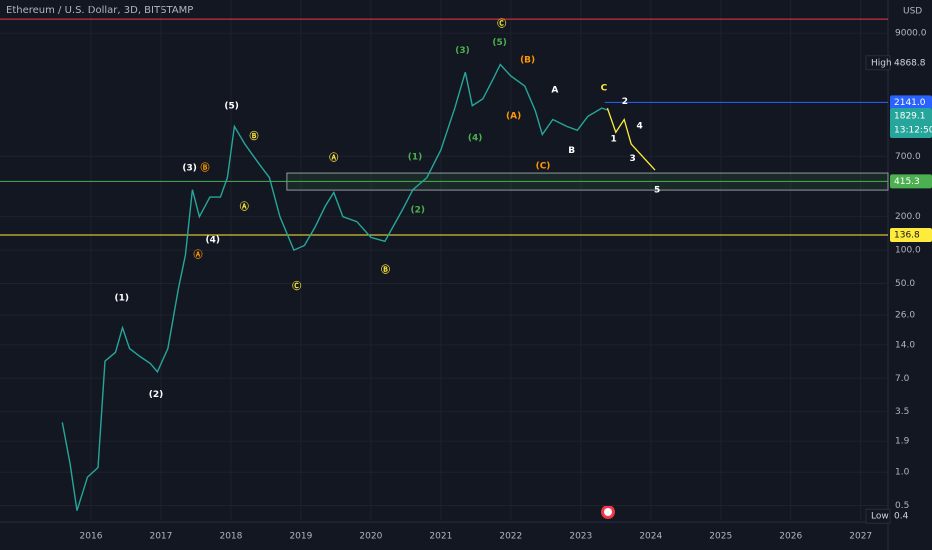 The image size is (932, 550). I want to click on y-tick-label: 26.0, so click(905, 316).